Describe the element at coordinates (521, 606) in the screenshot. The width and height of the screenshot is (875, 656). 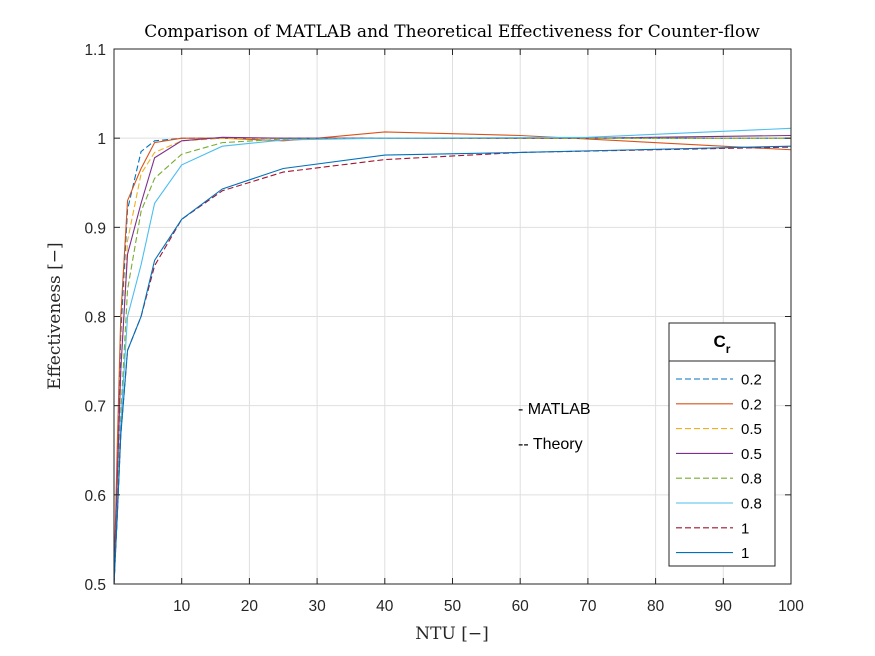
I see `x-tick-label: 60` at that location.